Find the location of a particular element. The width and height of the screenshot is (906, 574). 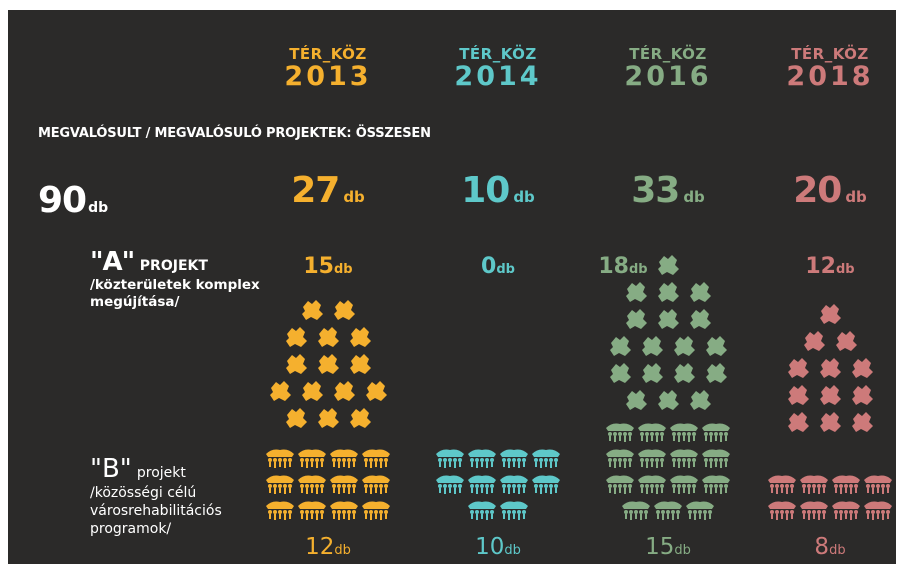

year-total-2016: 33 db is located at coordinates (668, 190).